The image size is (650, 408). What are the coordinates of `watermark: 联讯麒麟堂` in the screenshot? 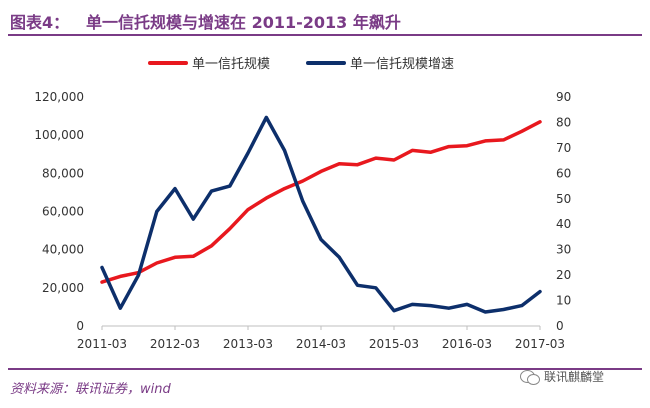 It's located at (562, 376).